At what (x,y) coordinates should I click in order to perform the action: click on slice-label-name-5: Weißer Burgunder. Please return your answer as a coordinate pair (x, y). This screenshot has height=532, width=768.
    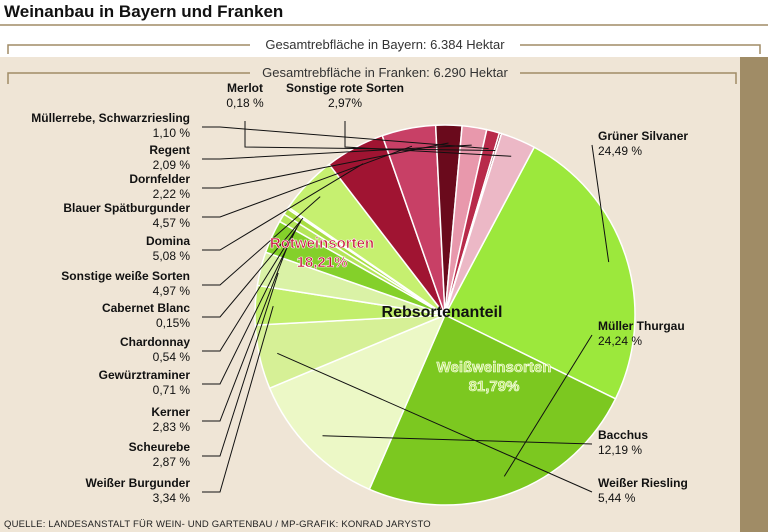
    Looking at the image, I should click on (138, 483).